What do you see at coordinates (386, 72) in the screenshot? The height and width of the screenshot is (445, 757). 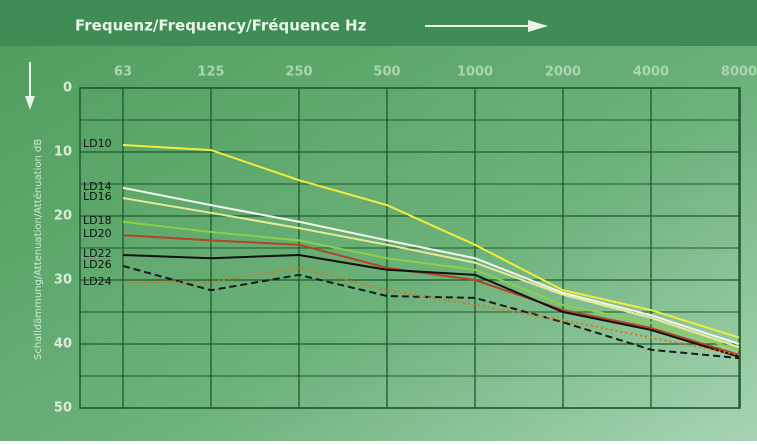 I see `x-tick-label: 500` at bounding box center [386, 72].